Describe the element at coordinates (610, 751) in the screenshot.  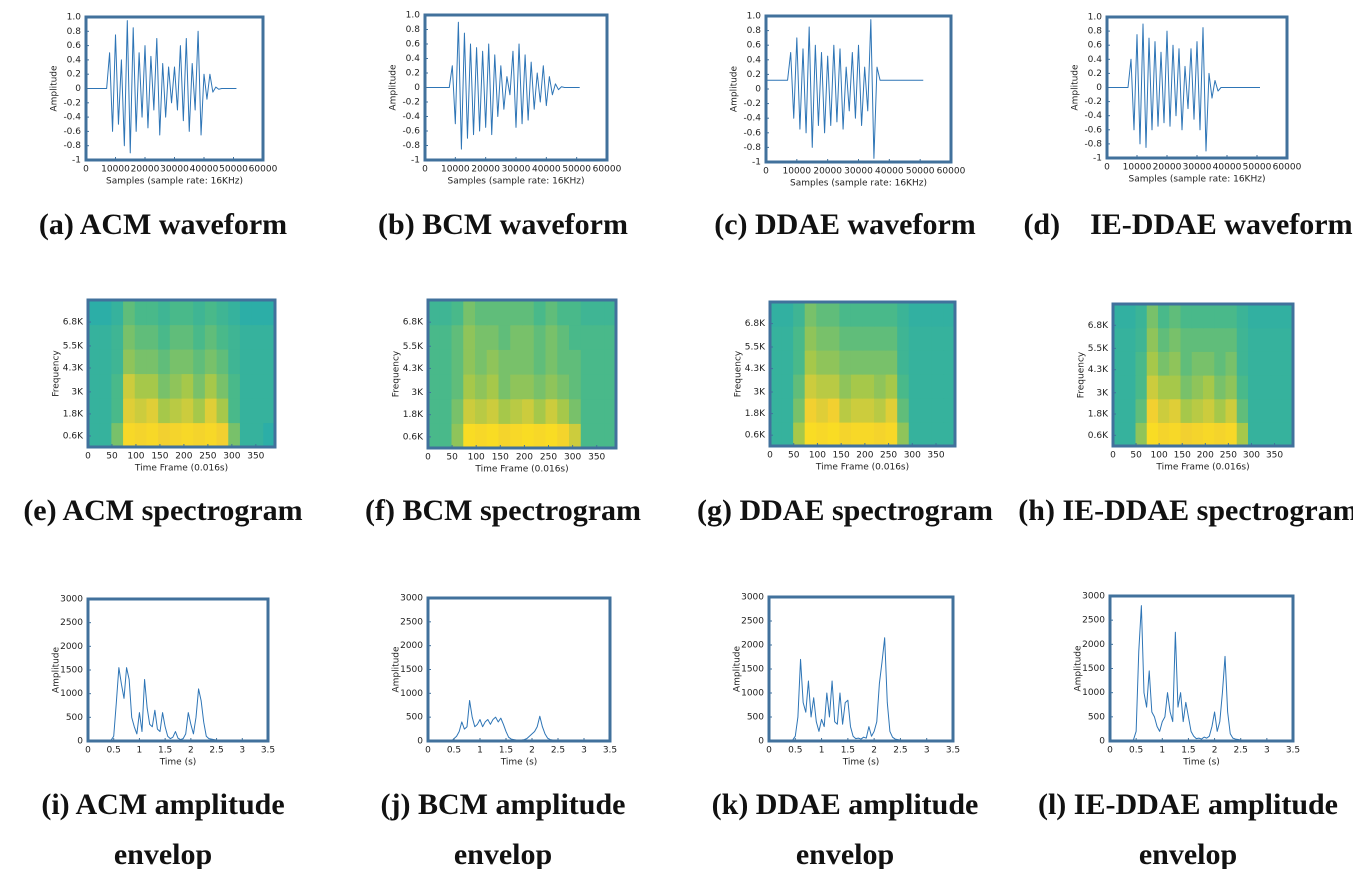
I see `x-tick-label: 3.5` at that location.